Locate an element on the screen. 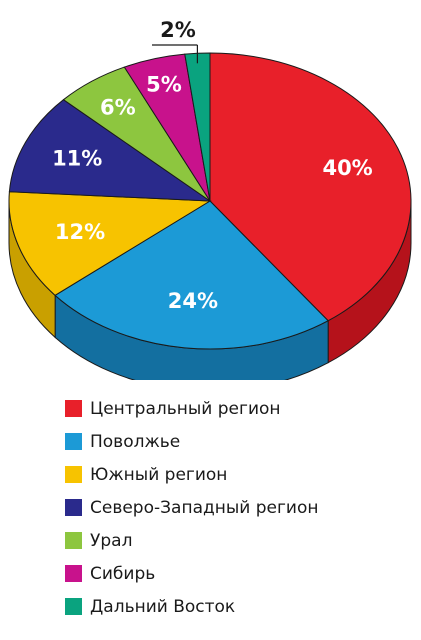 This screenshot has width=421, height=640. pie-label-4: 11% is located at coordinates (77, 159).